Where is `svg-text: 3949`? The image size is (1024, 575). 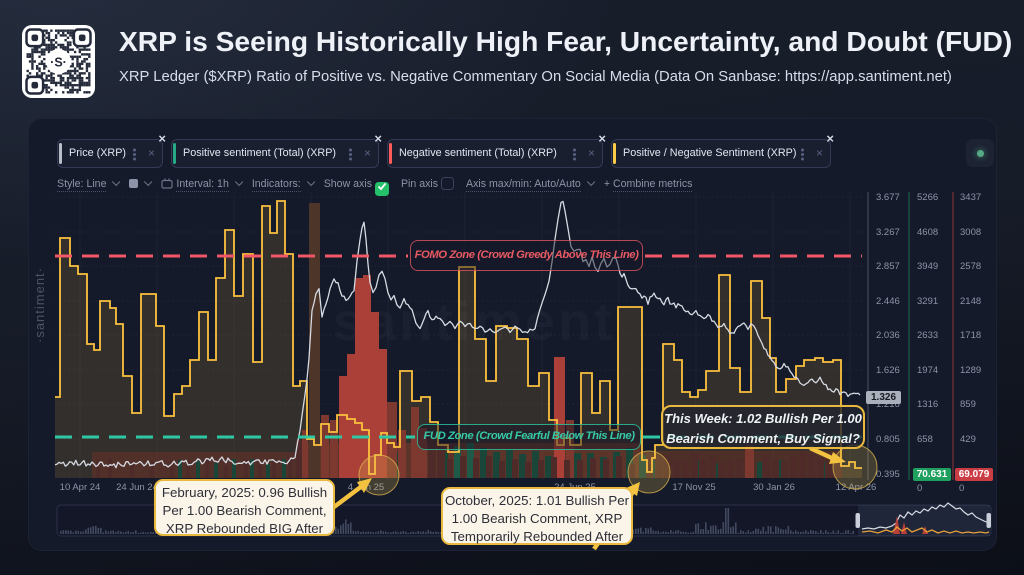 svg-text: 3949 is located at coordinates (927, 266).